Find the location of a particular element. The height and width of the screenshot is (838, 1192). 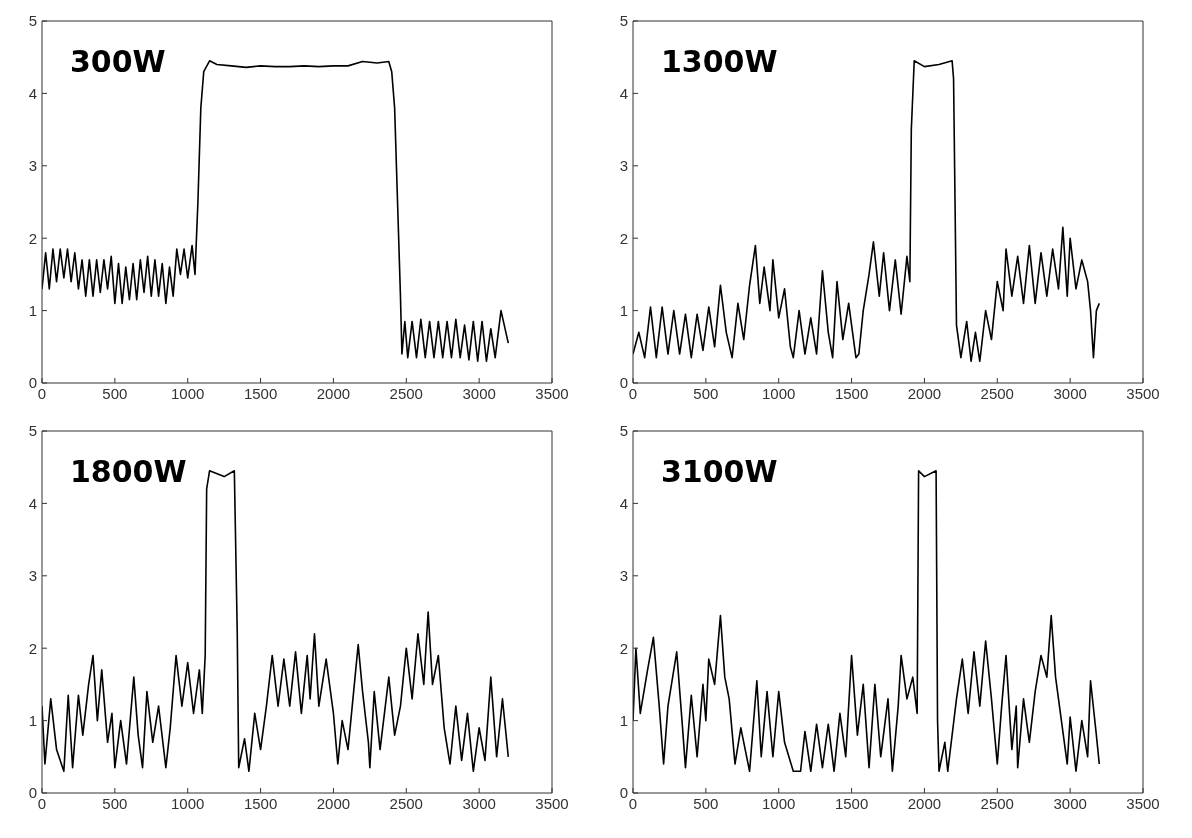

annotation: 3100W is located at coordinates (719, 471).